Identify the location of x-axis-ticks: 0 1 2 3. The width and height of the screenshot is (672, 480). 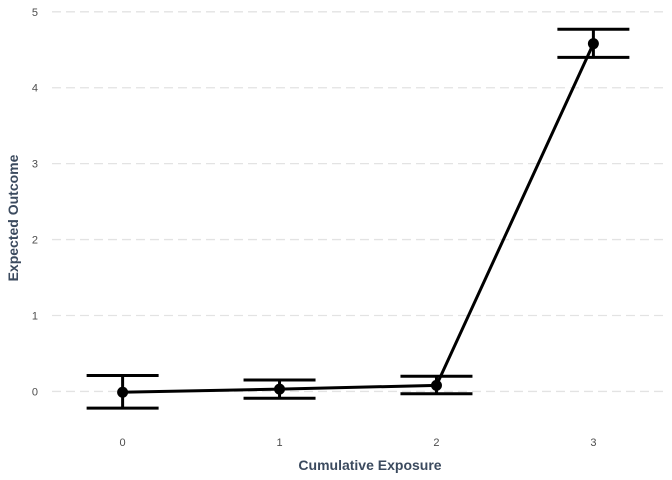
(358, 443).